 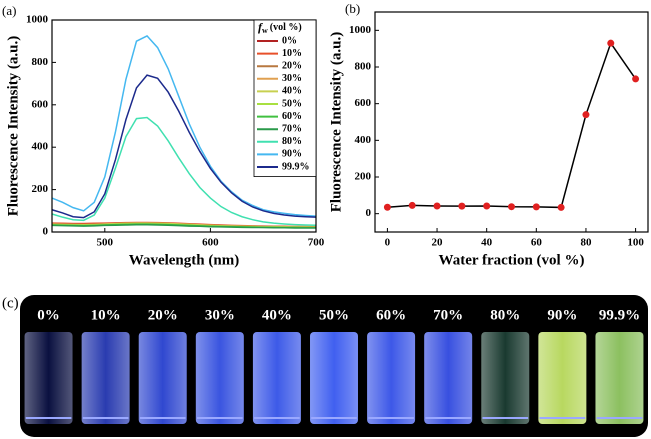 What do you see at coordinates (334, 315) in the screenshot?
I see `vial-label: 50%` at bounding box center [334, 315].